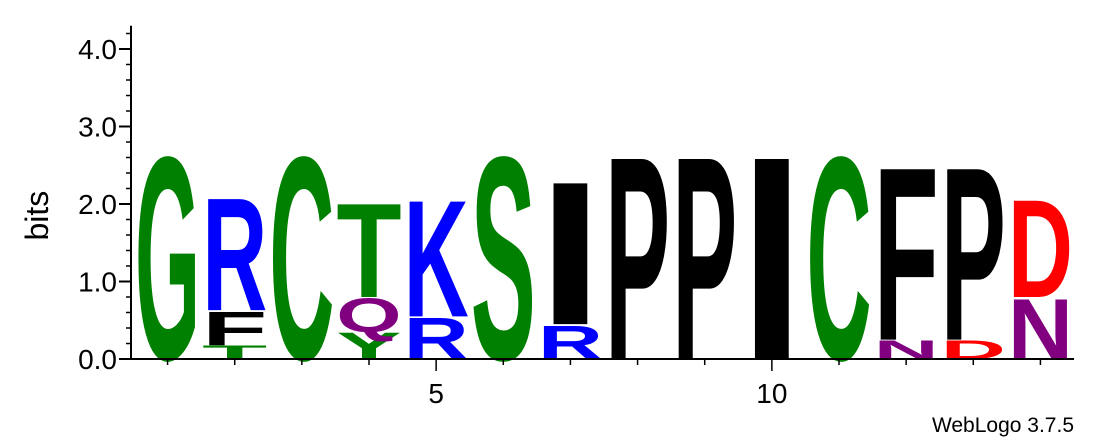 This screenshot has height=444, width=1096. I want to click on stack-position-7: RI, so click(570, 254).